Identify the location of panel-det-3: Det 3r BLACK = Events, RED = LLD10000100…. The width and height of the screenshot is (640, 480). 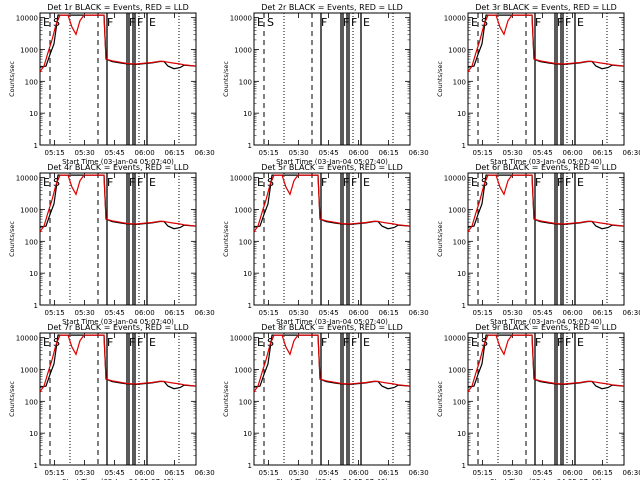
(538, 84).